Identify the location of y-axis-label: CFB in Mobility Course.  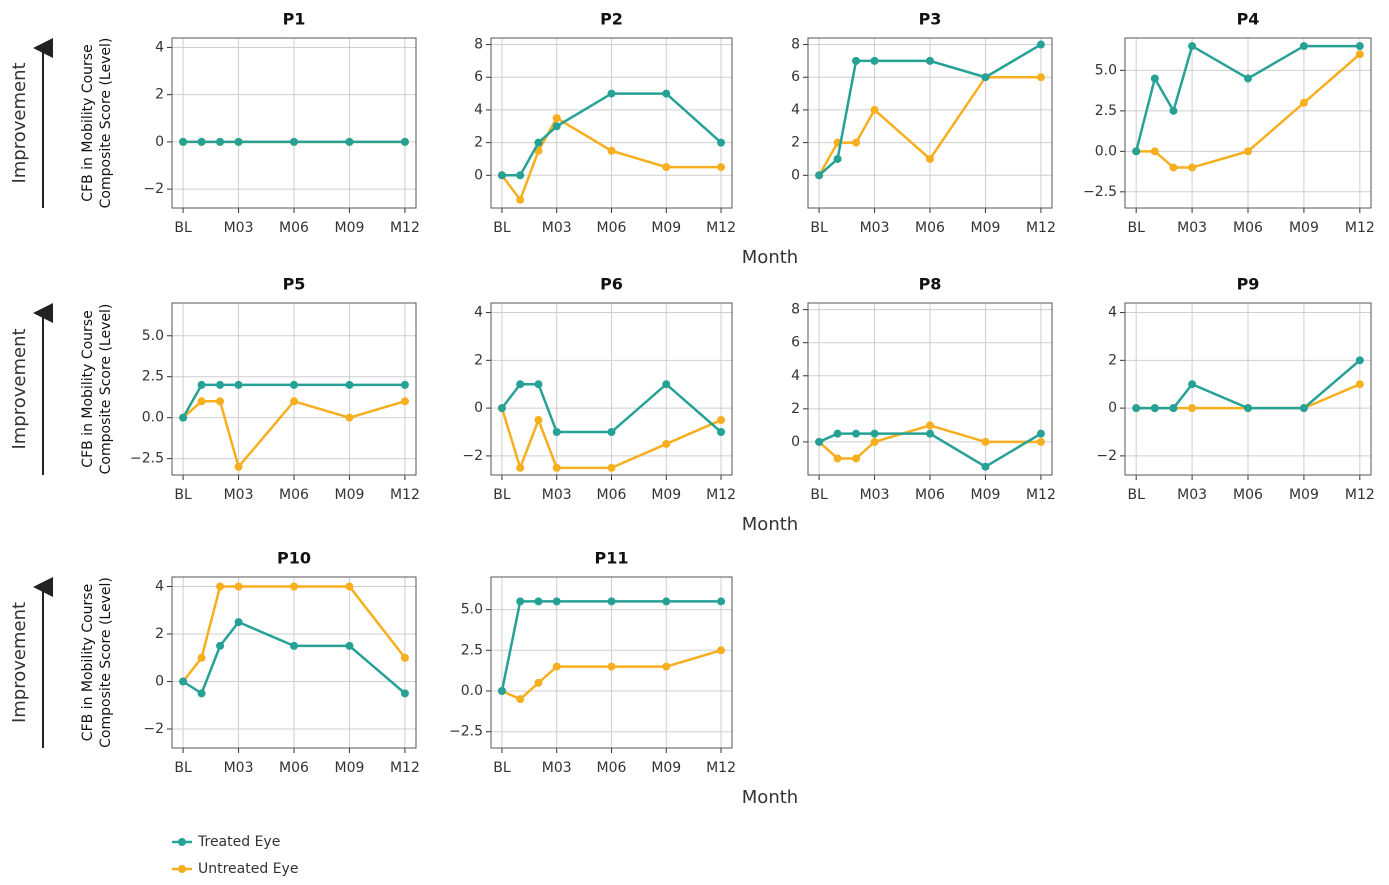
(88, 662).